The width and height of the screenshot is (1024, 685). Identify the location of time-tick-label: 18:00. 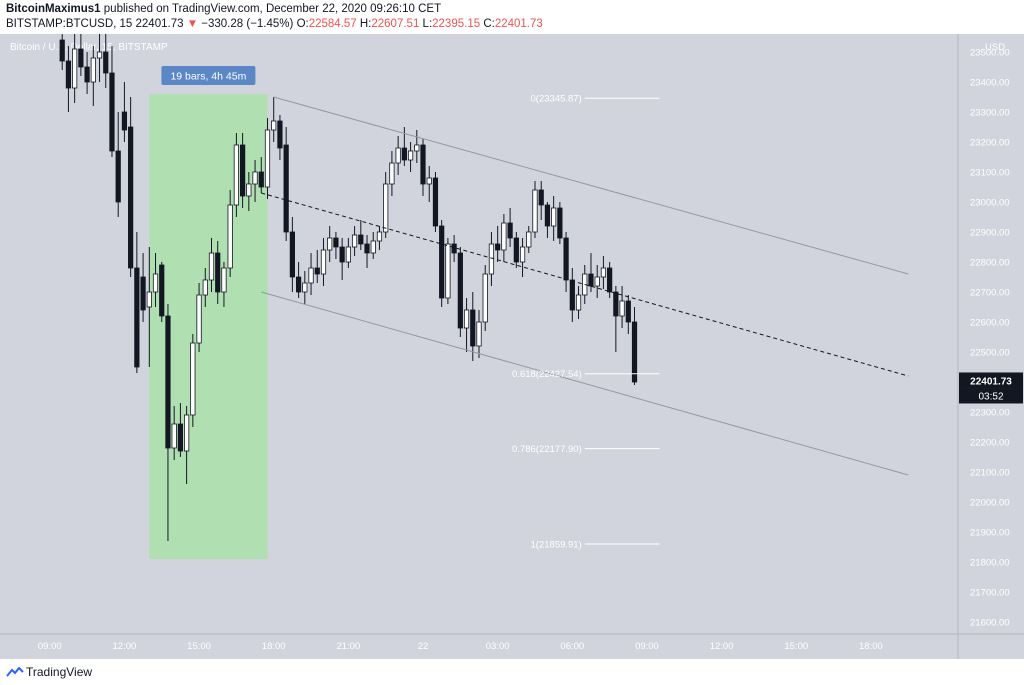
(274, 646).